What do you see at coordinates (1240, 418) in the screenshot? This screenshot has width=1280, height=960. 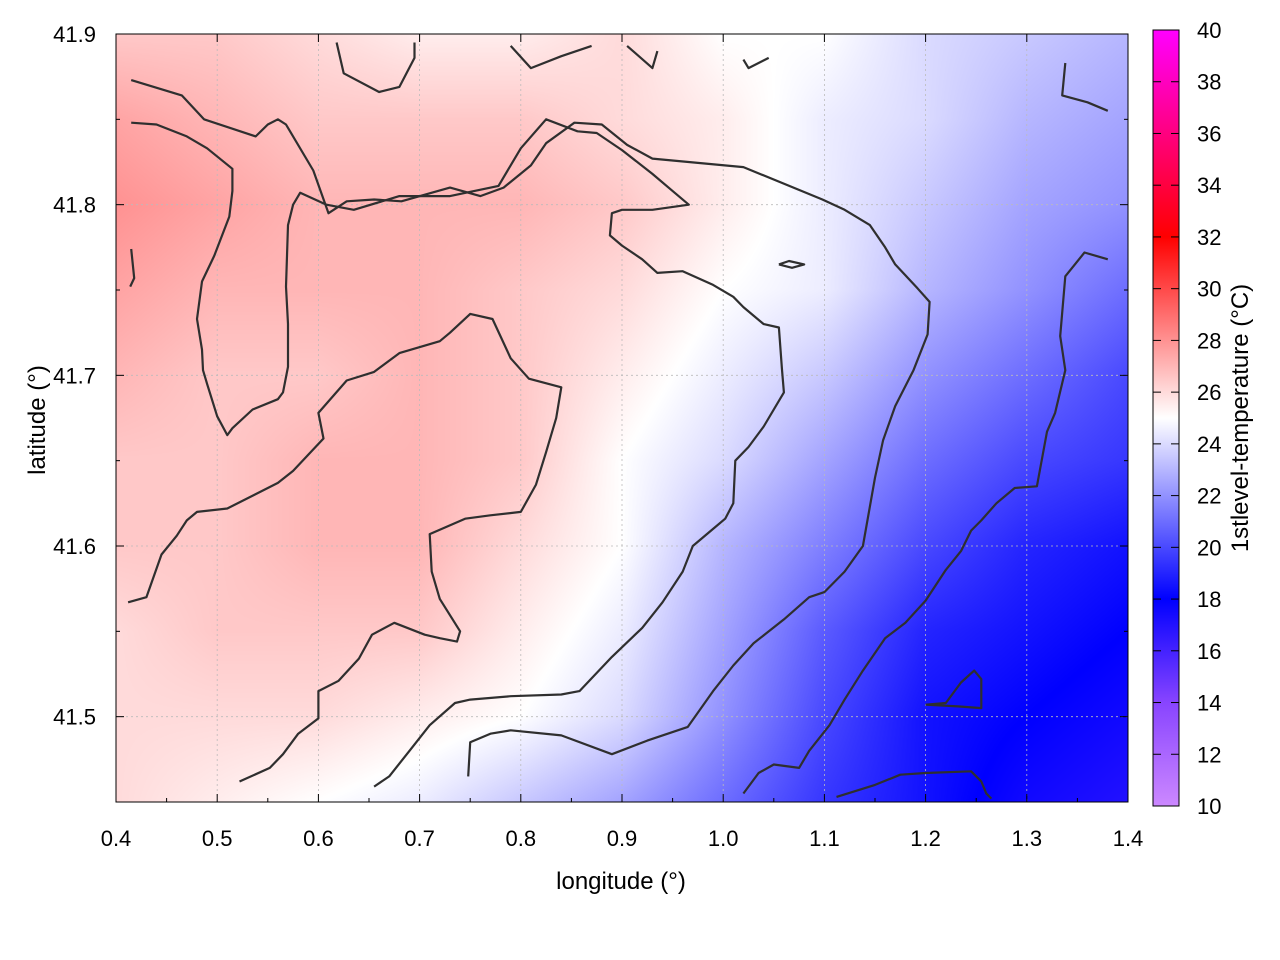 I see `colorbar-label: 1stlevel-temperature (°C)` at bounding box center [1240, 418].